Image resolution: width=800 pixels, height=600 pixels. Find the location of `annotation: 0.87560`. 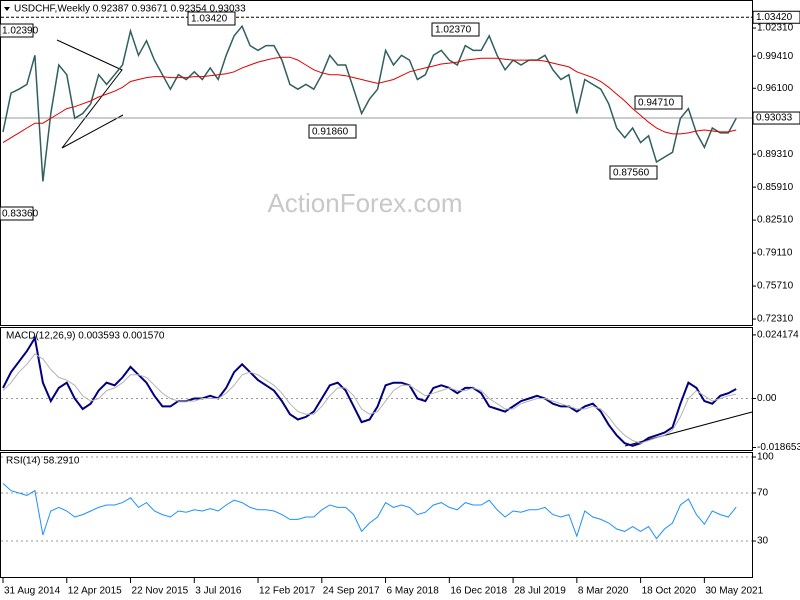

annotation: 0.87560 is located at coordinates (631, 173).